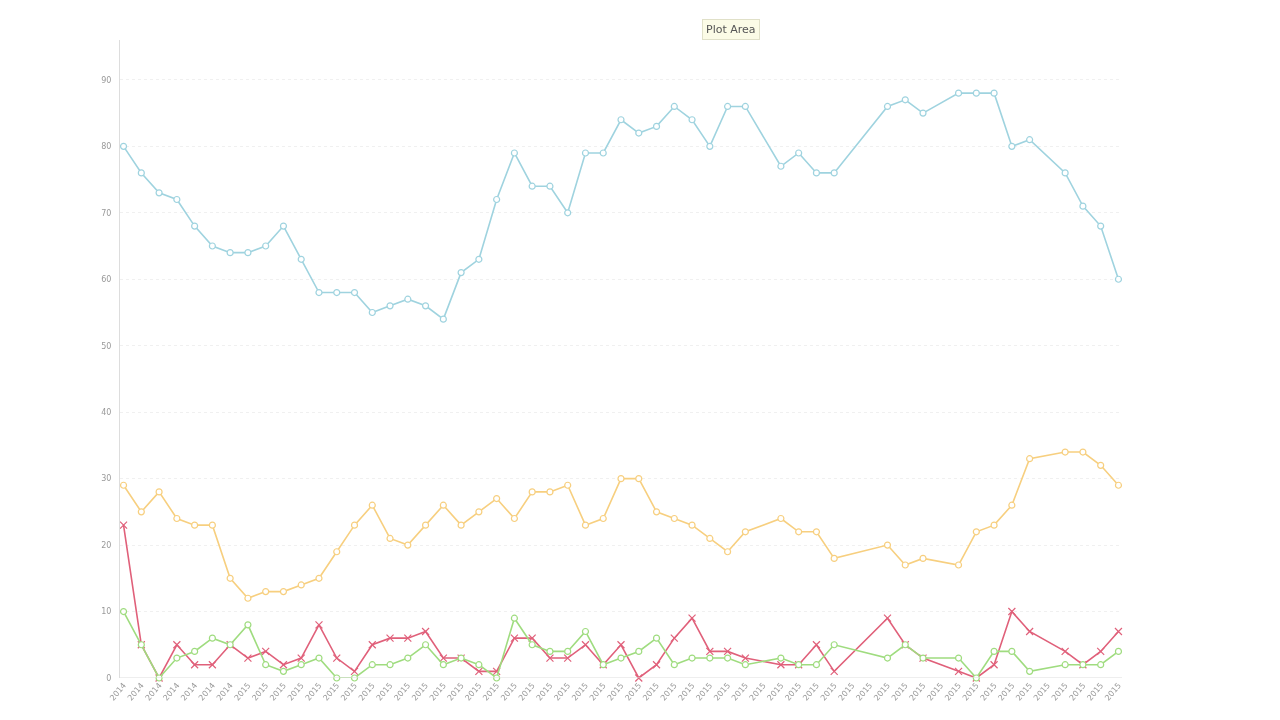  What do you see at coordinates (106, 346) in the screenshot?
I see `y-tick-label: 50` at bounding box center [106, 346].